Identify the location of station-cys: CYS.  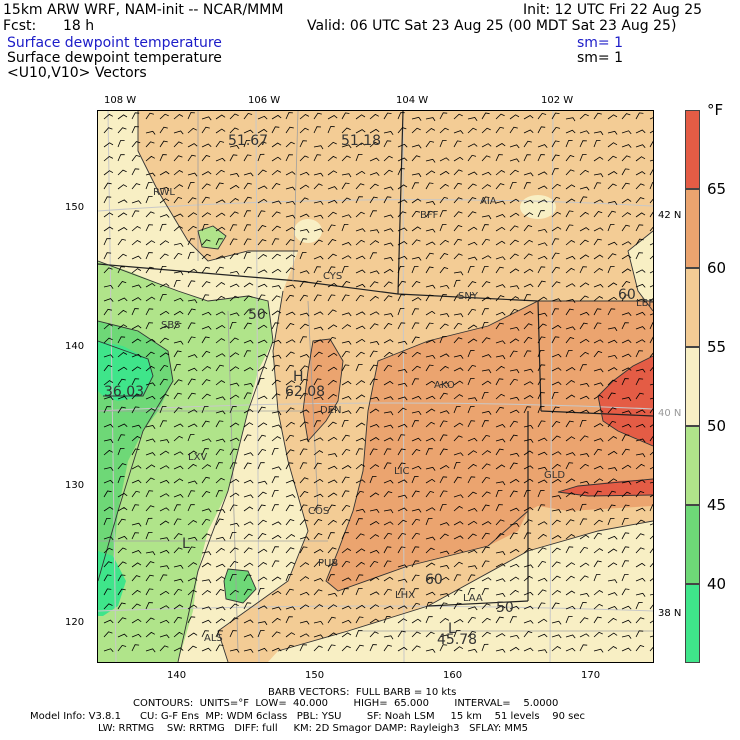
(332, 276).